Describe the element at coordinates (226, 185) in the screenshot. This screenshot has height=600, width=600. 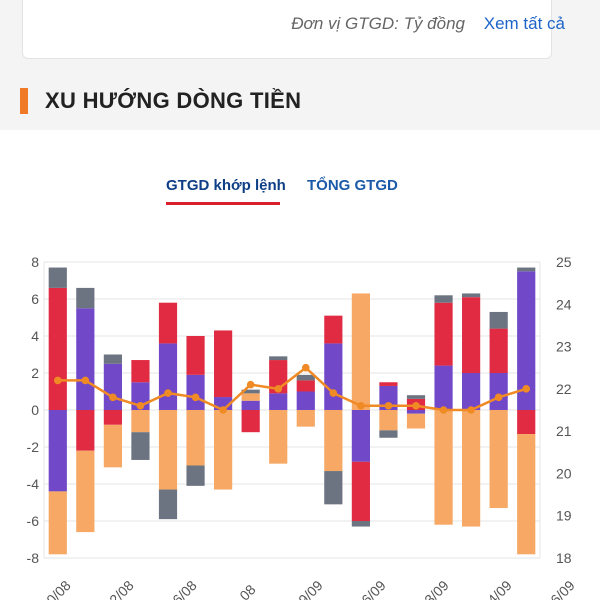
I see `tab-matched-volume: GTGD khớp lệnh` at that location.